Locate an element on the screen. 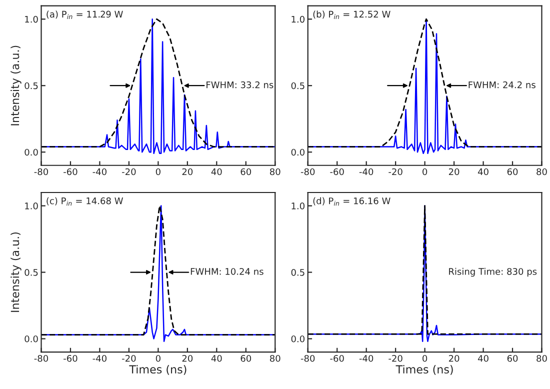 The height and width of the screenshot is (389, 550). annotation: FWHM: 10.24 ns is located at coordinates (227, 271).